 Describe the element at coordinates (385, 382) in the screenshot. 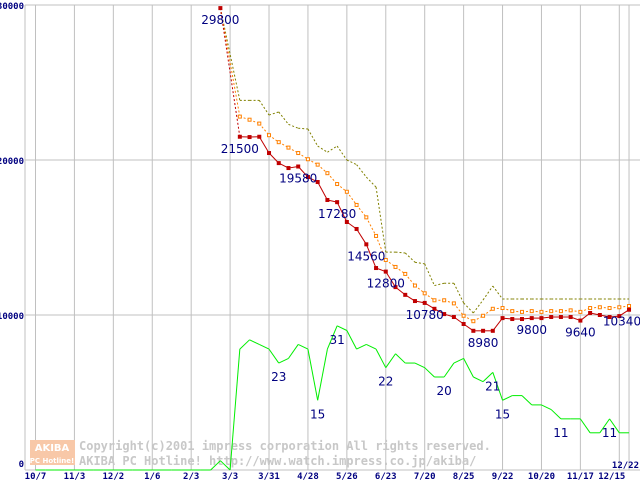

I see `data-label: 22` at that location.